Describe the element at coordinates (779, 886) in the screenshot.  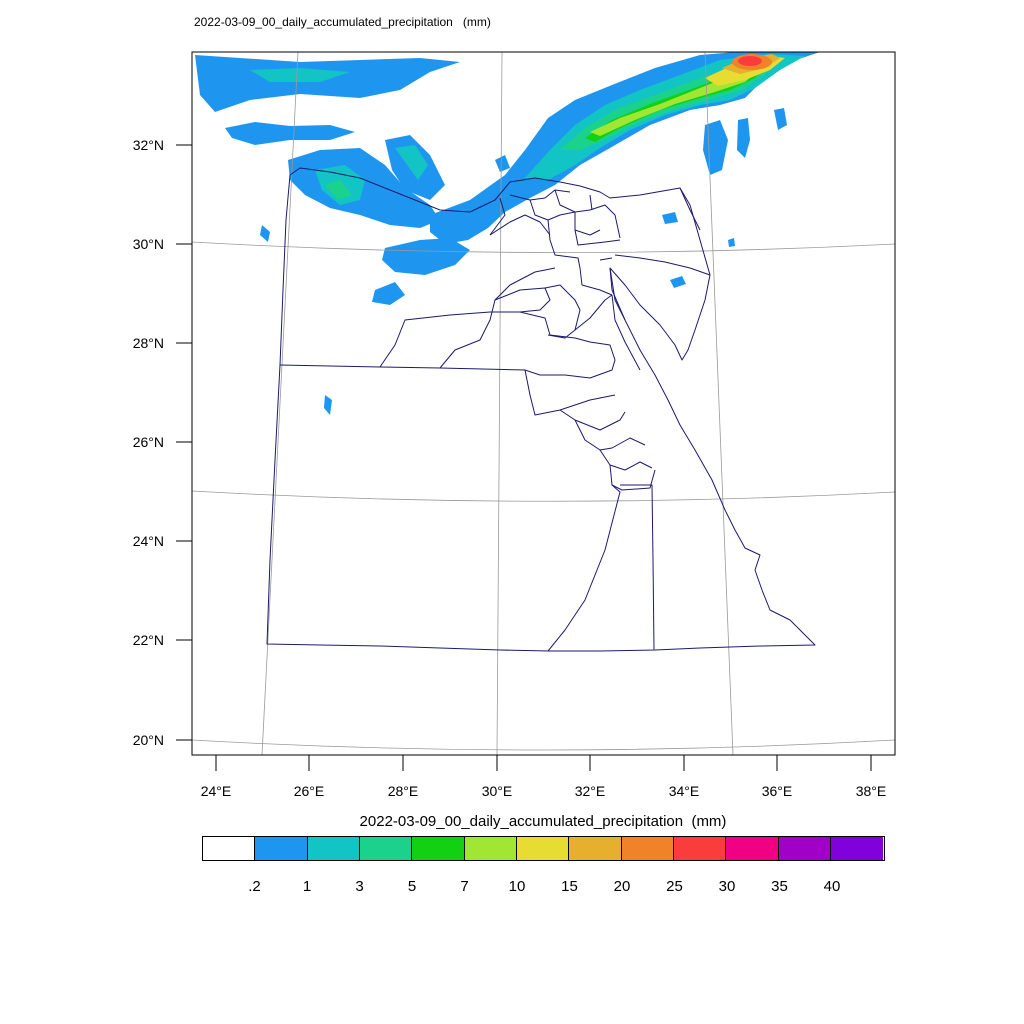
I see `legend-label: 35` at that location.